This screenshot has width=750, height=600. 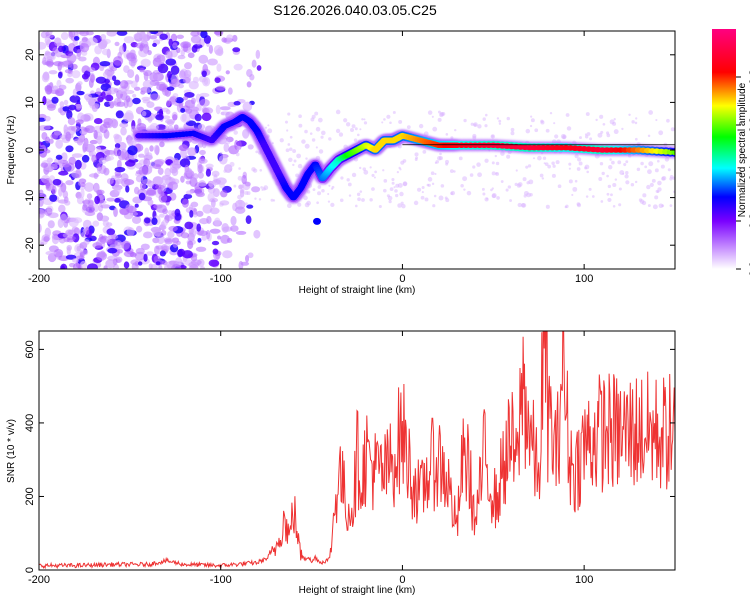 I want to click on x-tick-label: 100, so click(x=584, y=279).